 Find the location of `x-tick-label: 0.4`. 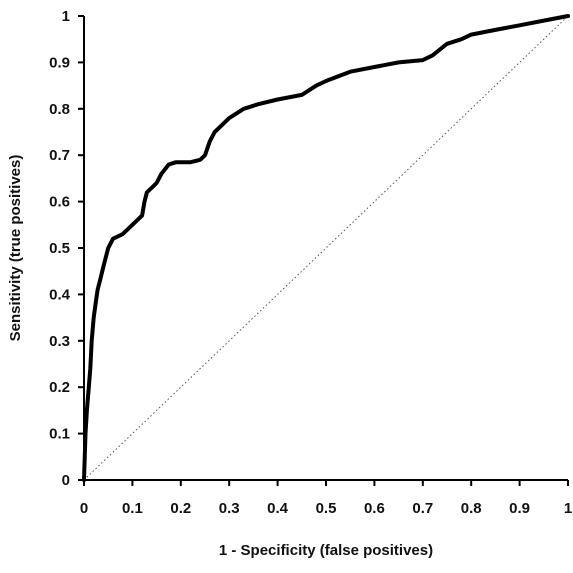

x-tick-label: 0.4 is located at coordinates (278, 508).